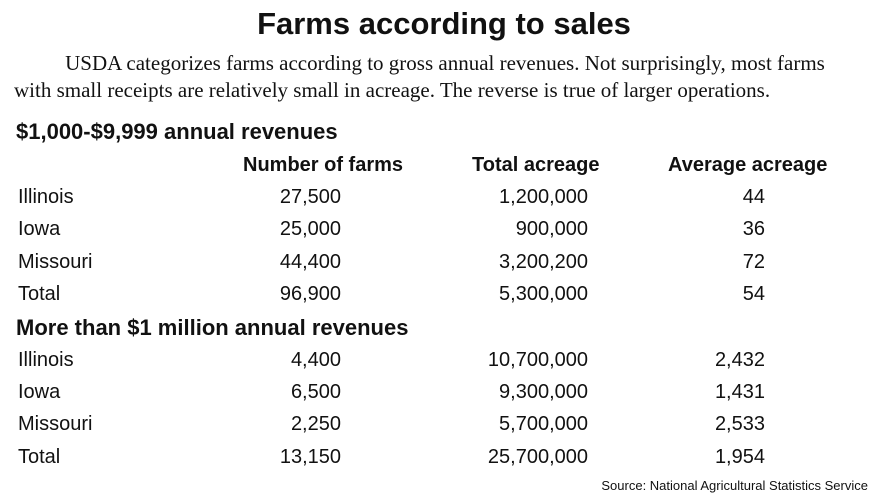  I want to click on table-row: Iowa 25,000 900,000 36, so click(444, 233).